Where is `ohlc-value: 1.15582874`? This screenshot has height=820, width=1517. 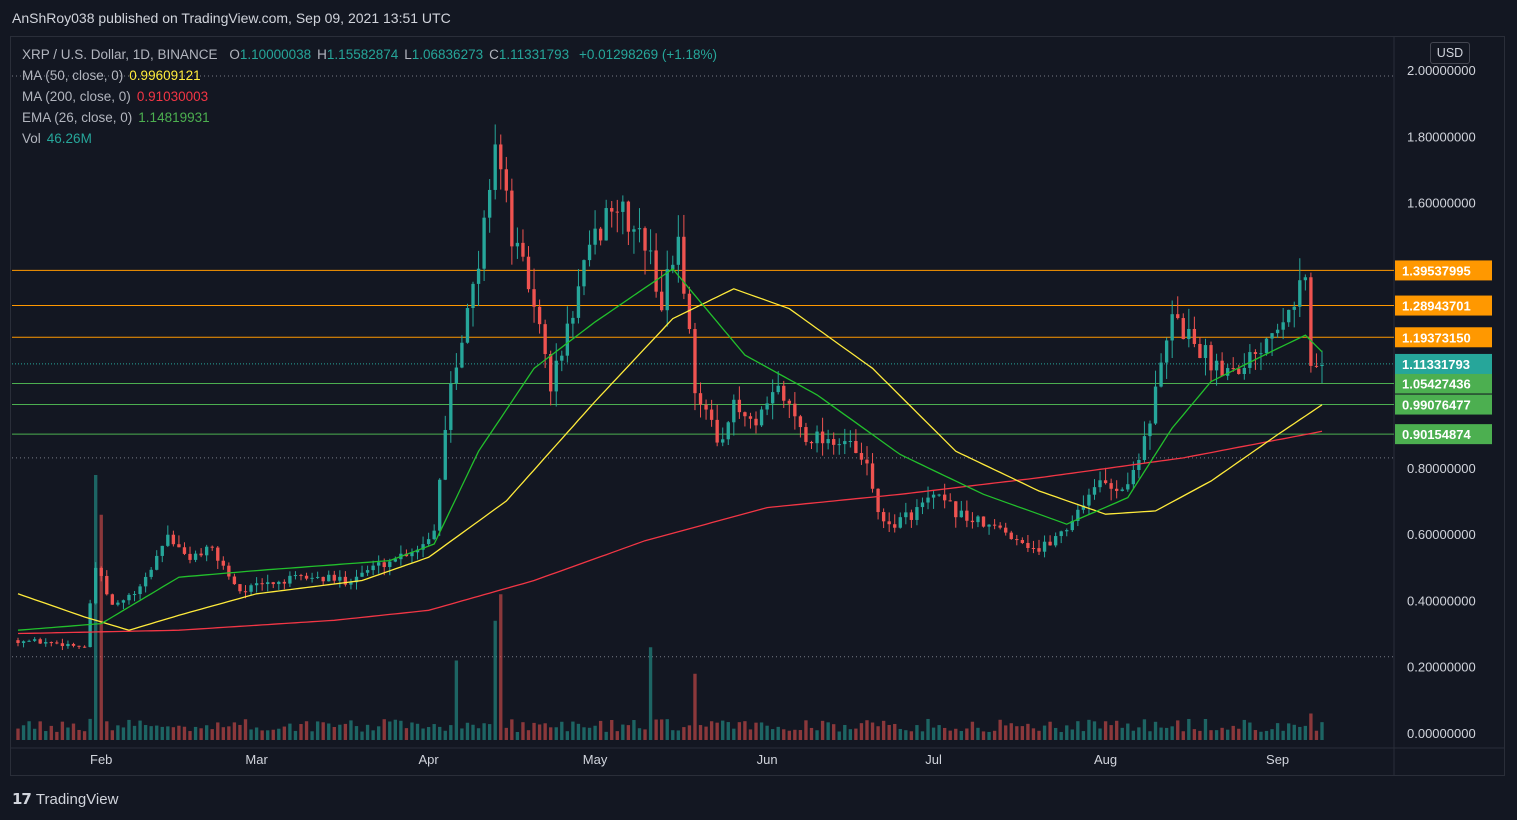 ohlc-value: 1.15582874 is located at coordinates (362, 54).